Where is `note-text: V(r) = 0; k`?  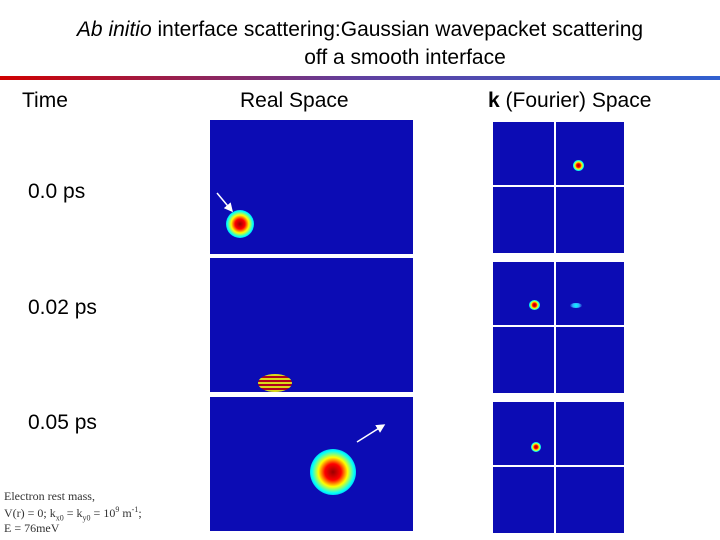
note-text: V(r) = 0; k is located at coordinates (30, 513).